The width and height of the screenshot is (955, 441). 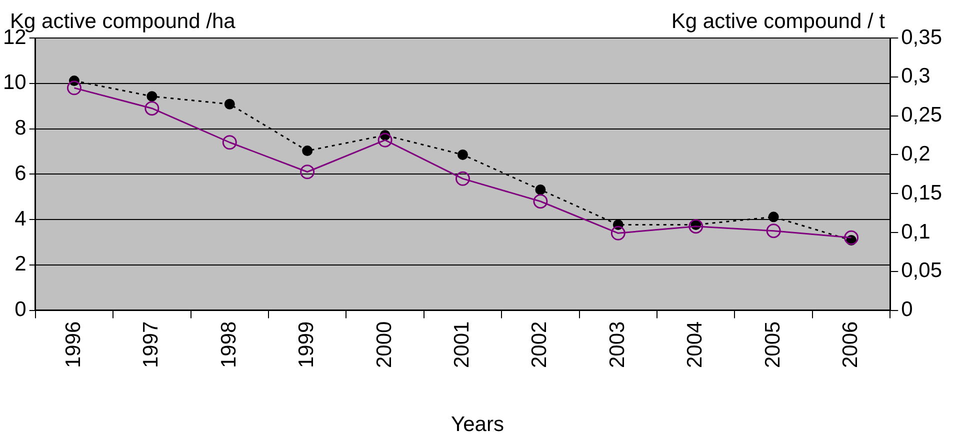 I want to click on x-tick-label: 1998, so click(x=228, y=344).